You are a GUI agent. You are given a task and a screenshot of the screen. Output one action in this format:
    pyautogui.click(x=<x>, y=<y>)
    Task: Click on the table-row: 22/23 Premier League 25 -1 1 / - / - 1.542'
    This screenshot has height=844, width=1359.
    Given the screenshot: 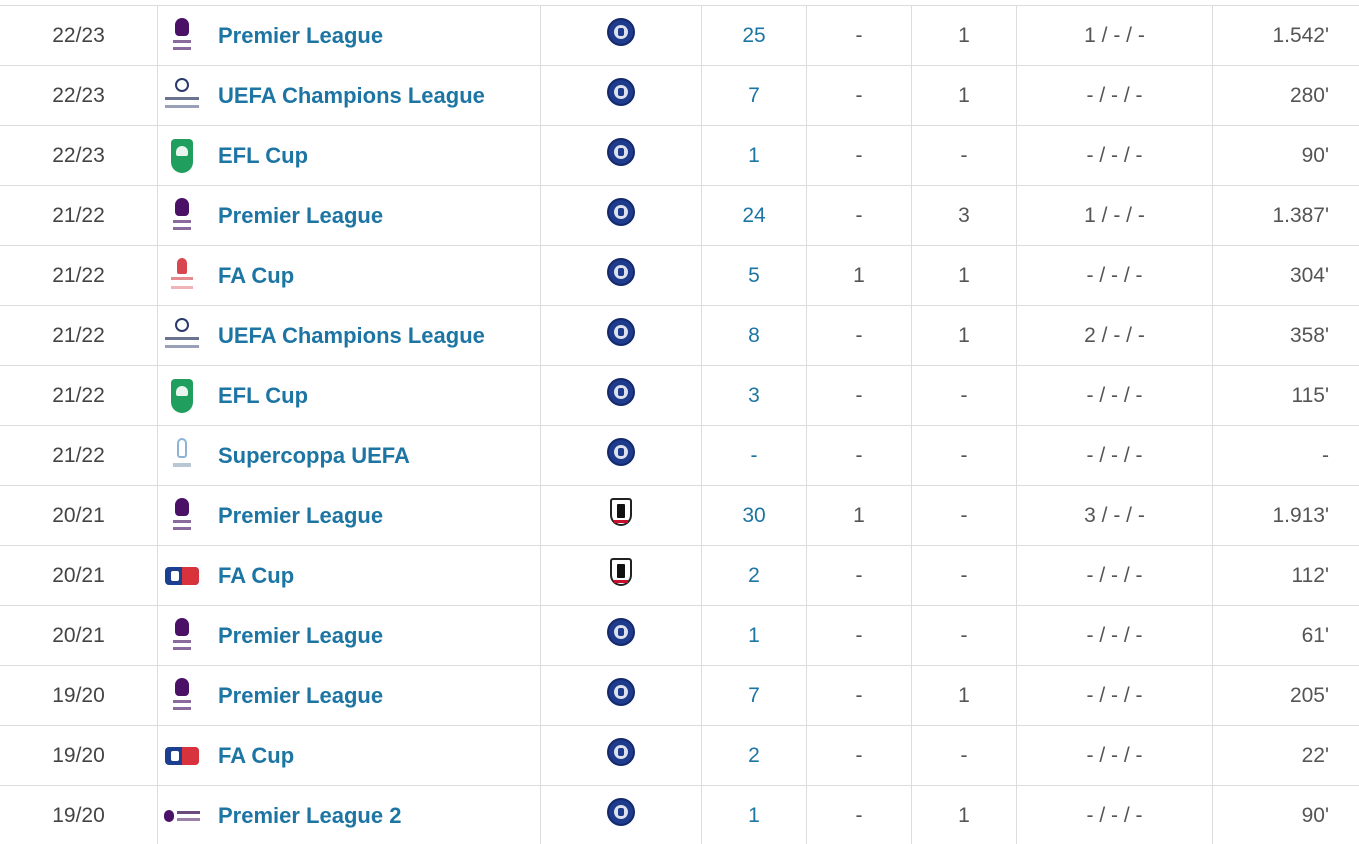 What is the action you would take?
    pyautogui.click(x=679, y=35)
    